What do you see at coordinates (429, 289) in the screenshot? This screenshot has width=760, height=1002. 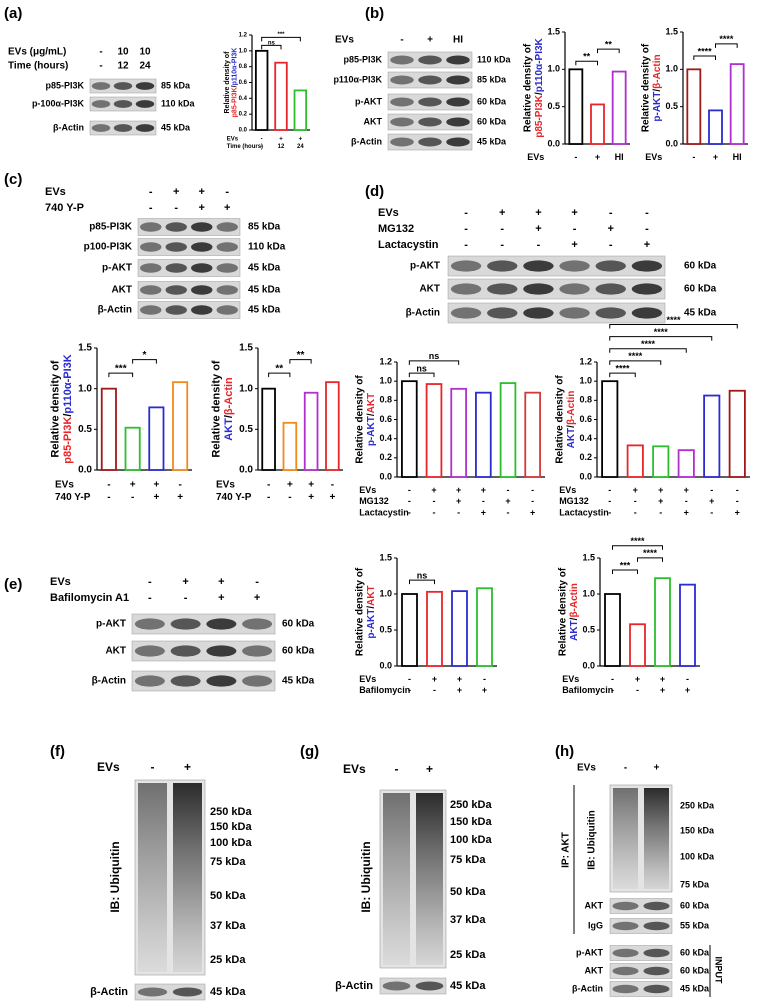 I see `protein-label: AKT` at bounding box center [429, 289].